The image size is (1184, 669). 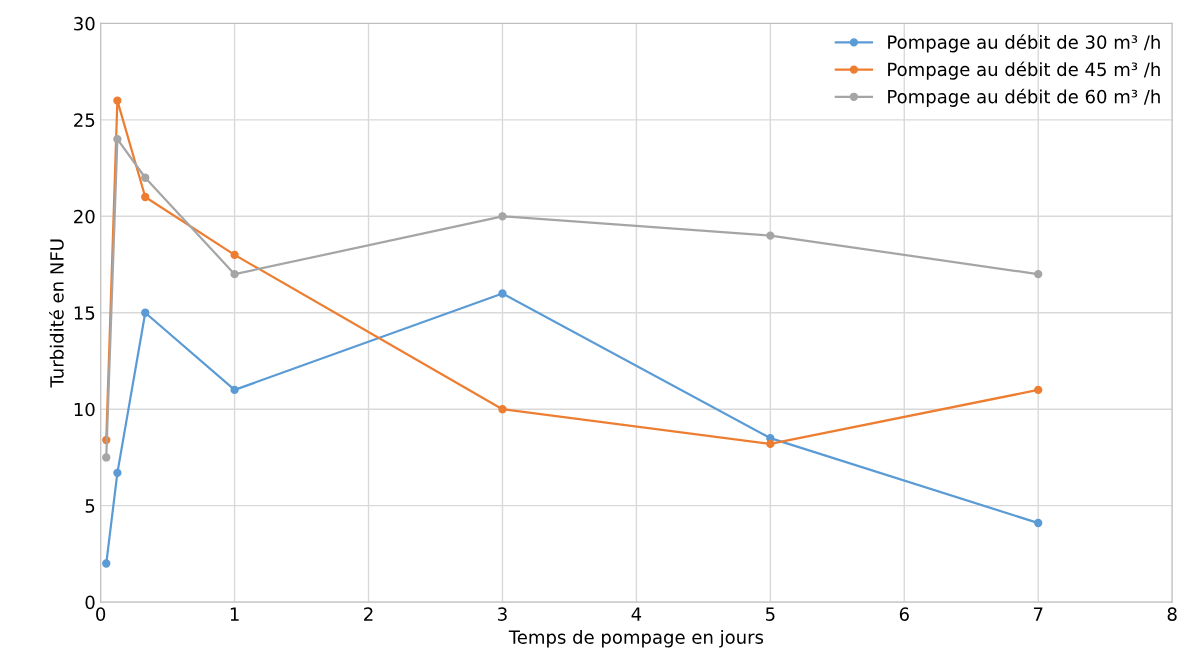 What do you see at coordinates (234, 614) in the screenshot?
I see `x-tick-label: 1` at bounding box center [234, 614].